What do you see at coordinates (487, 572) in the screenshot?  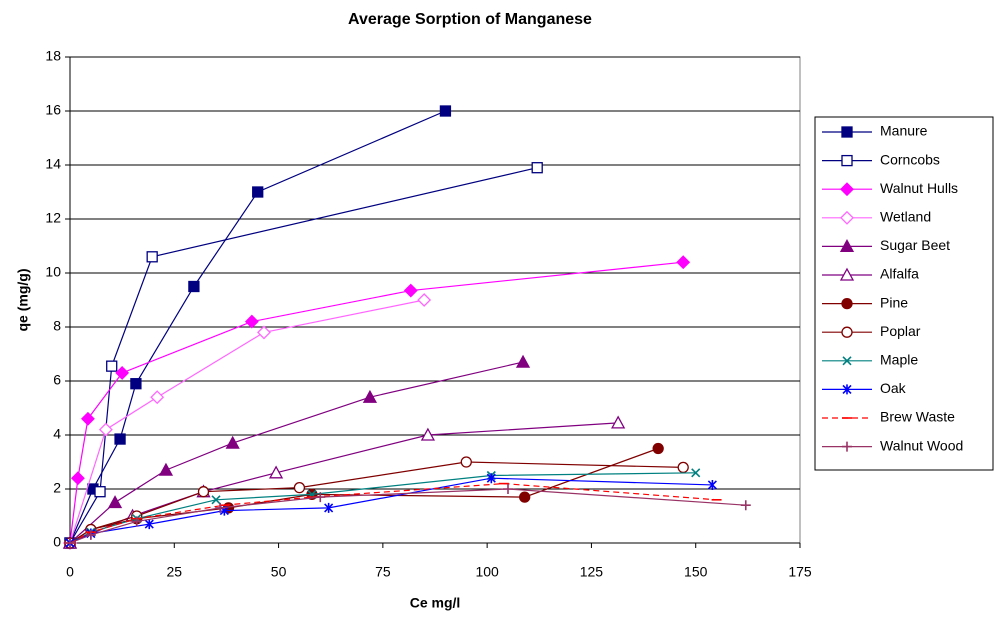 I see `x-tick-label: 100` at bounding box center [487, 572].